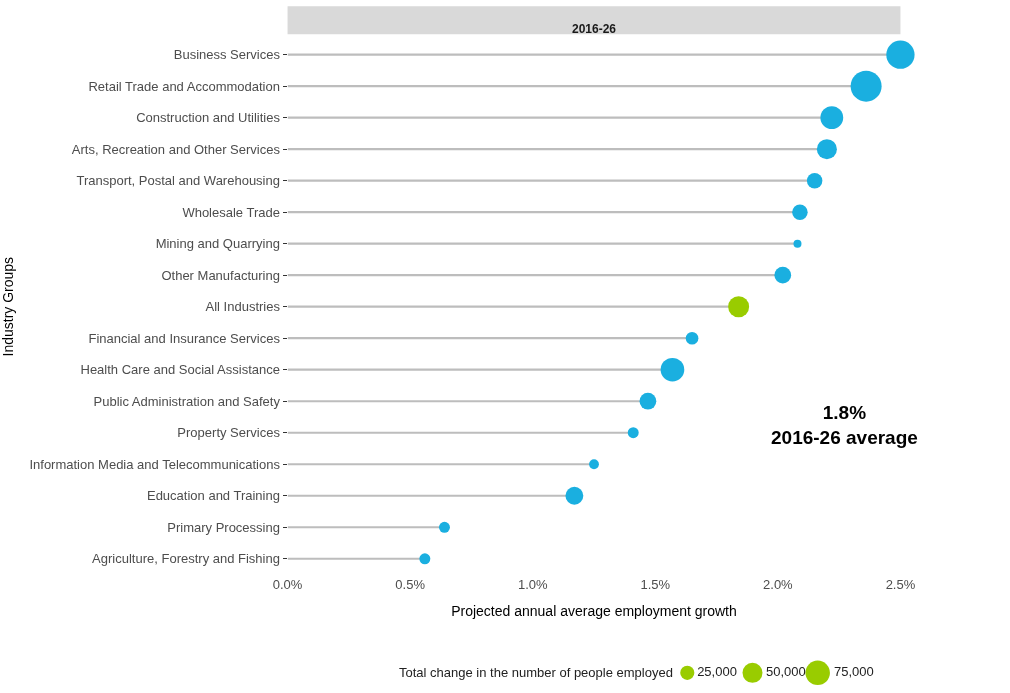 The width and height of the screenshot is (1010, 693). I want to click on y-tick-label: Retail Trade and Accommodation, so click(184, 86).